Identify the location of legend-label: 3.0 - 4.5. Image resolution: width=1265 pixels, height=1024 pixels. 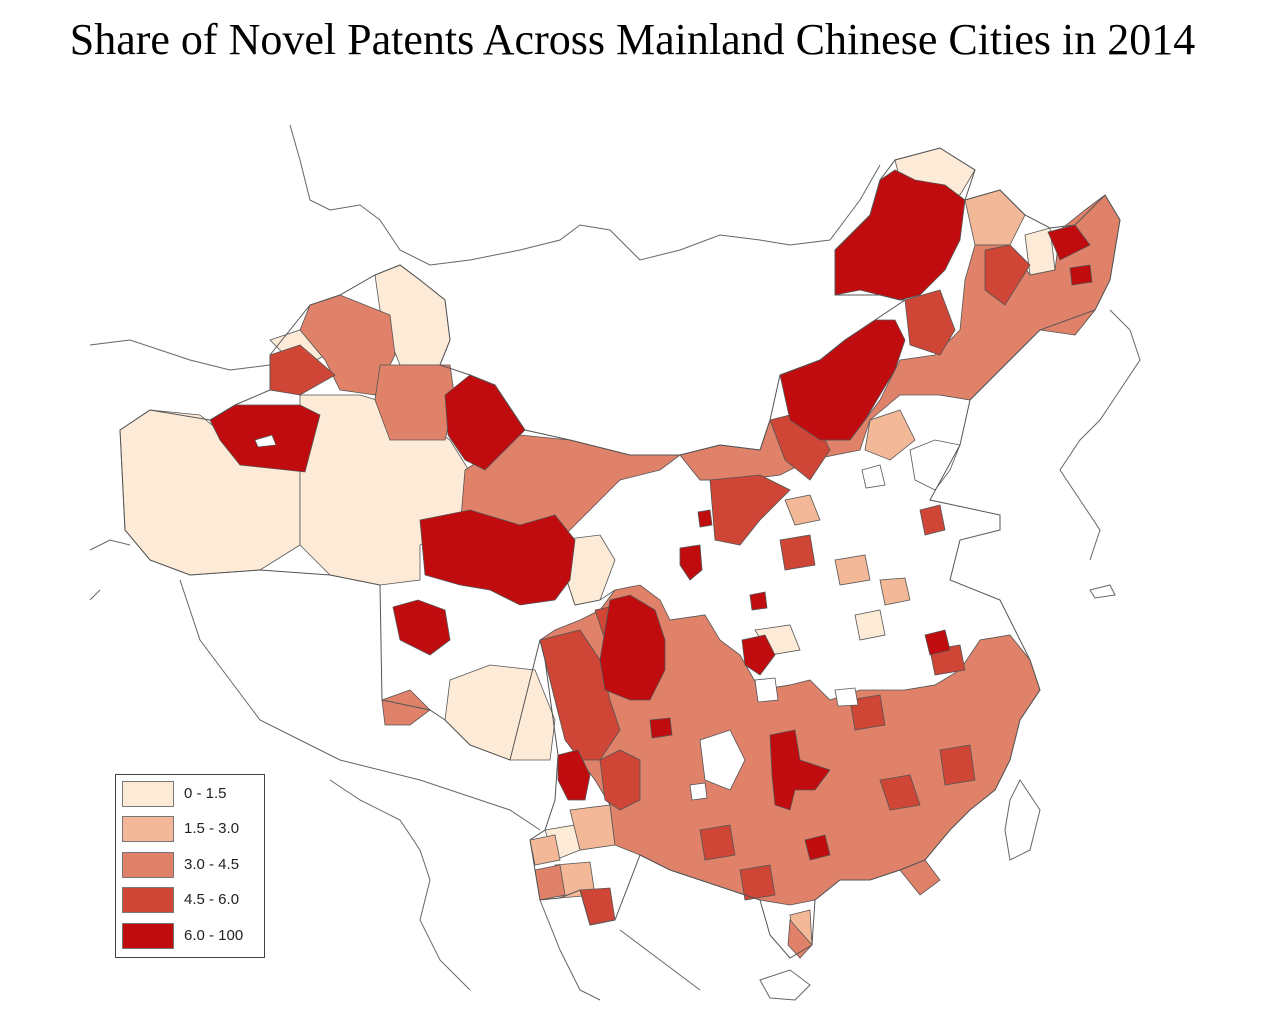
(212, 864).